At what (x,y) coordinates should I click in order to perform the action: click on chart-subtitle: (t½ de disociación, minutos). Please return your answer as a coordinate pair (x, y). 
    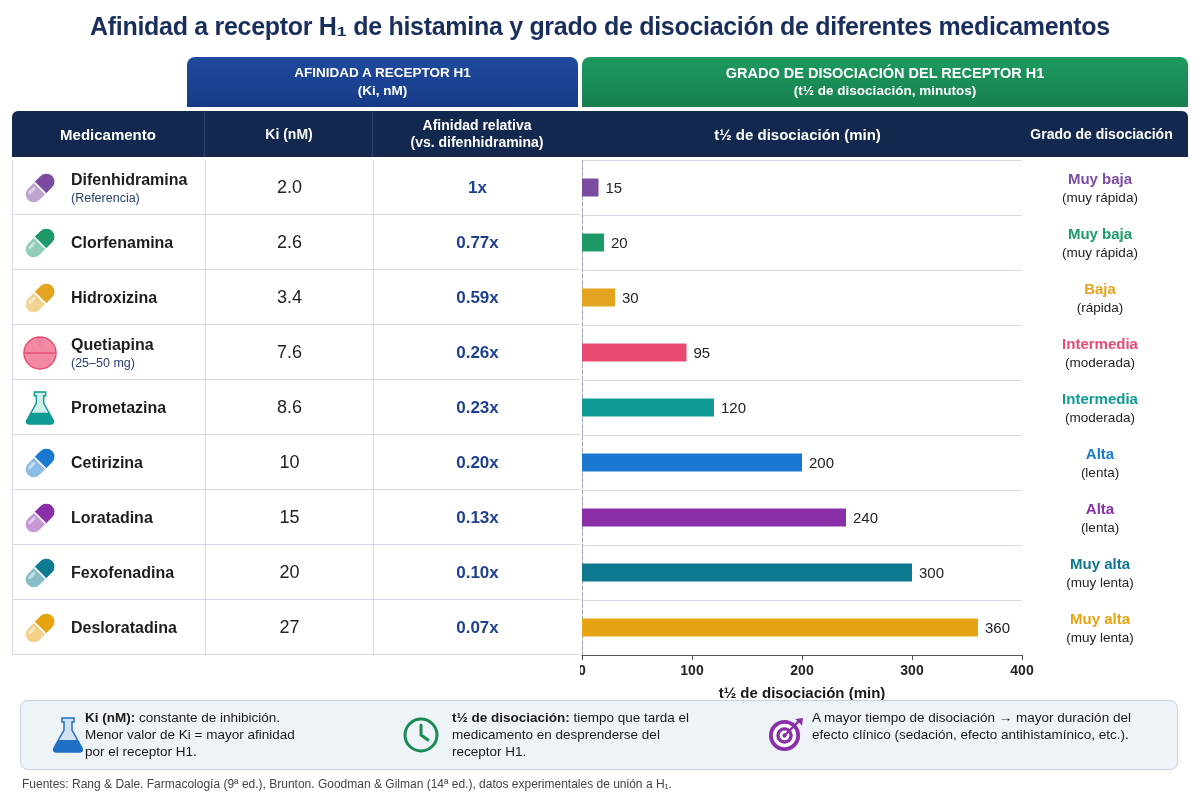
    Looking at the image, I should click on (885, 91).